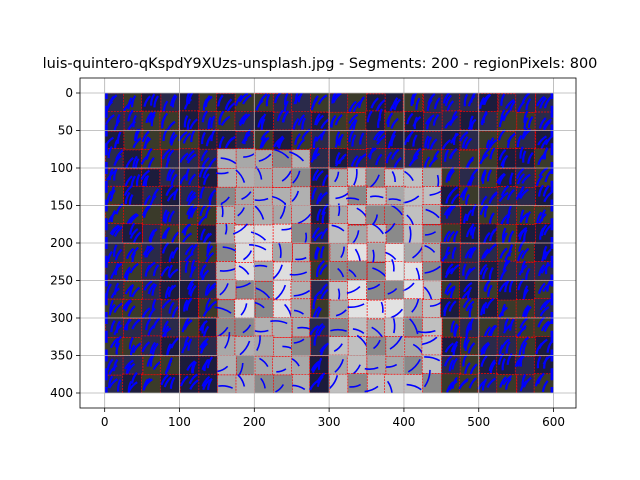  Describe the element at coordinates (553, 422) in the screenshot. I see `x-tick-label: 600` at that location.